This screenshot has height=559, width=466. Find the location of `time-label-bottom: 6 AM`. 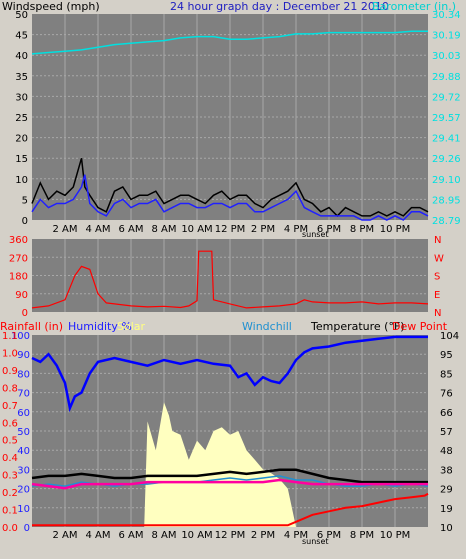

time-label-bottom: 6 AM is located at coordinates (130, 535).